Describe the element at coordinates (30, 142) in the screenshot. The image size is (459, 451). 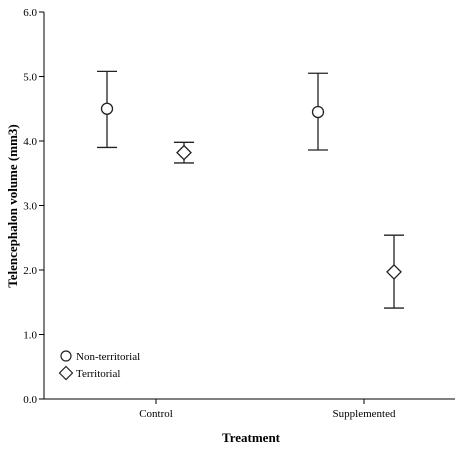
I see `y-tick-label: 4.0` at that location.